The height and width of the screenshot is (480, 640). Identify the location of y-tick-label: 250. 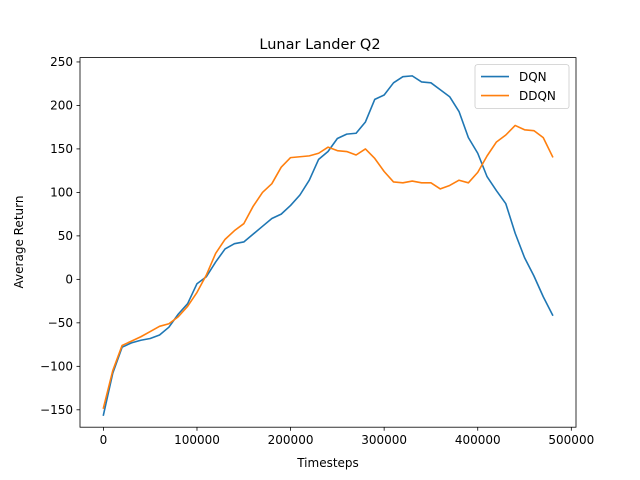
(61, 62).